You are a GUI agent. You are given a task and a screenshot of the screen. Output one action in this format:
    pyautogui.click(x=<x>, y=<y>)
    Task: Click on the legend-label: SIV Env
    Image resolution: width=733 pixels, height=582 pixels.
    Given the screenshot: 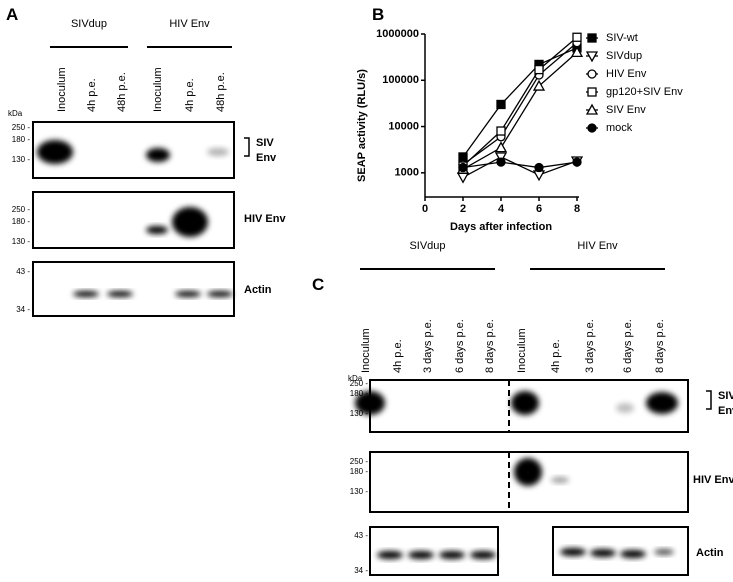 What is the action you would take?
    pyautogui.click(x=626, y=110)
    